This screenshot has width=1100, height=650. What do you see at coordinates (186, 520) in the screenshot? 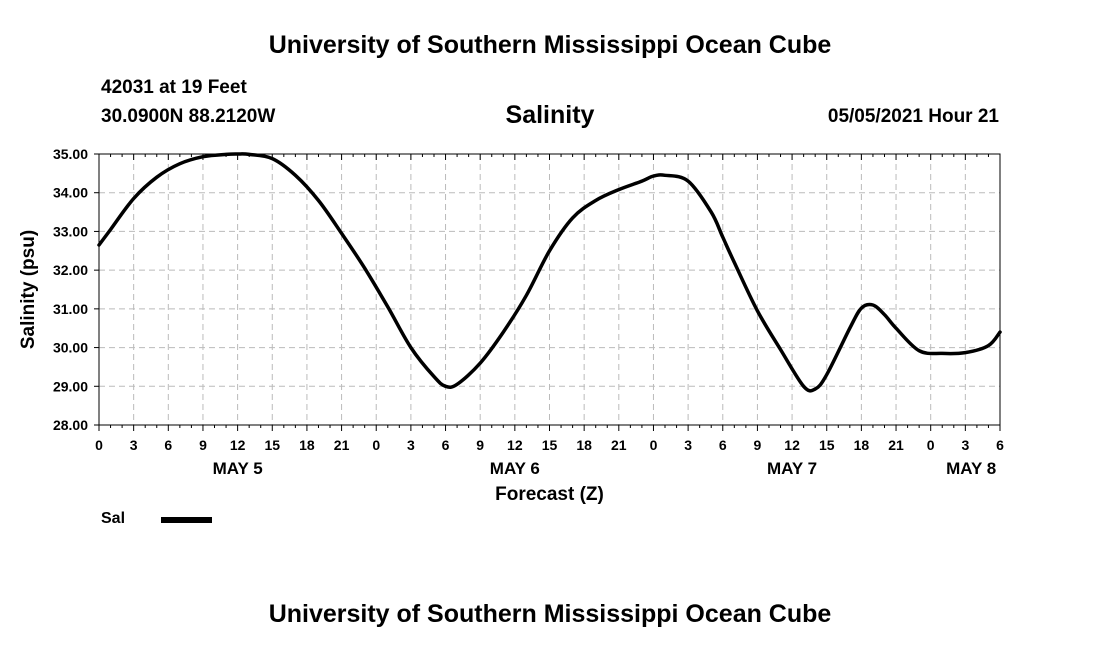
I see `legend-line-swatch` at bounding box center [186, 520].